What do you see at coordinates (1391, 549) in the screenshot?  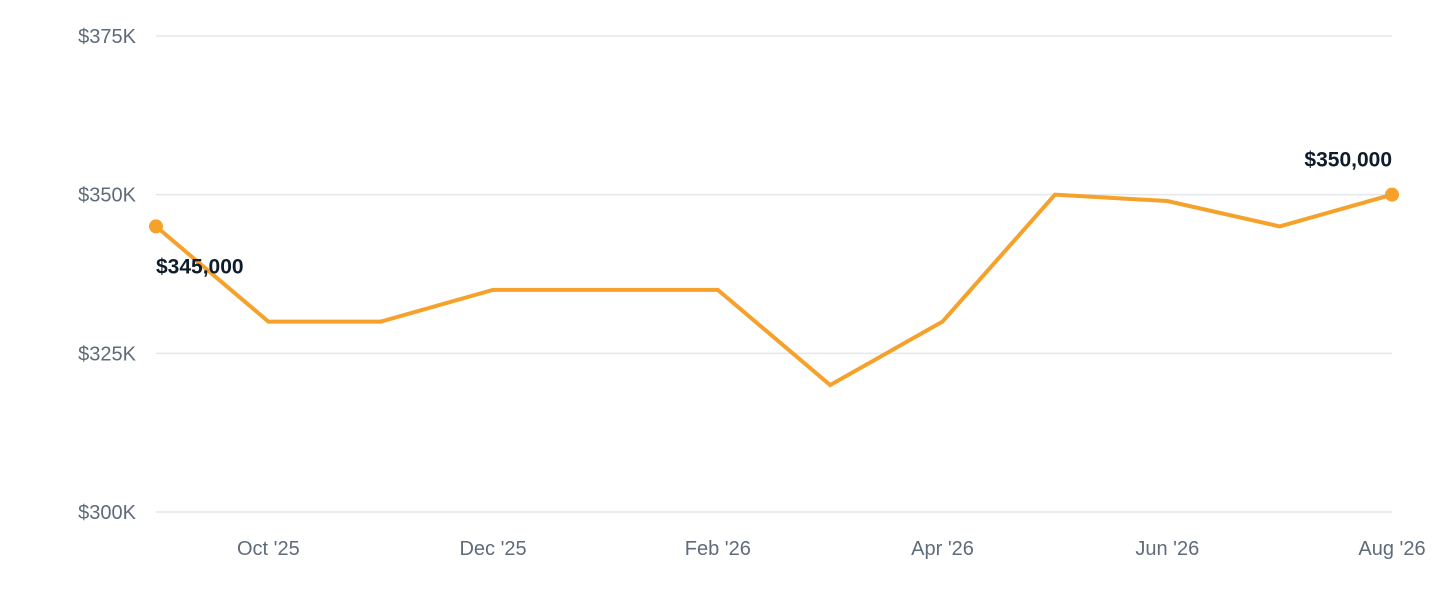 I see `x-tick-label: Aug '26` at bounding box center [1391, 549].